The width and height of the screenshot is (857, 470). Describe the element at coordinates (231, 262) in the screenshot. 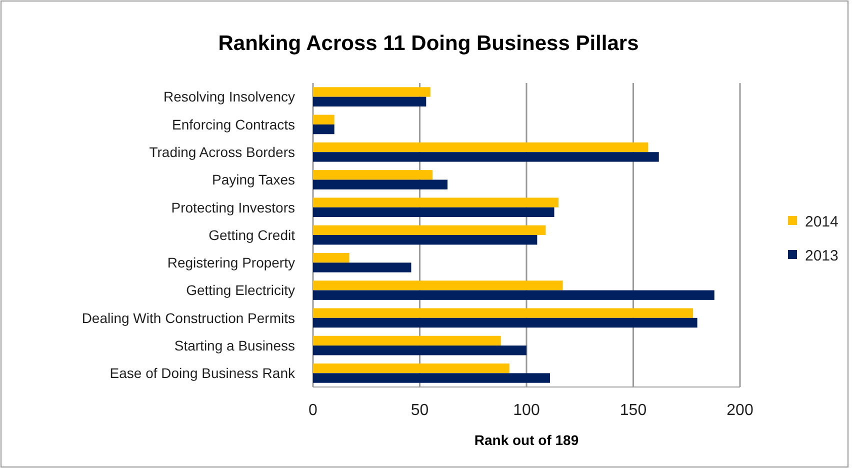

I see `y-tick-label: Registering Property` at that location.